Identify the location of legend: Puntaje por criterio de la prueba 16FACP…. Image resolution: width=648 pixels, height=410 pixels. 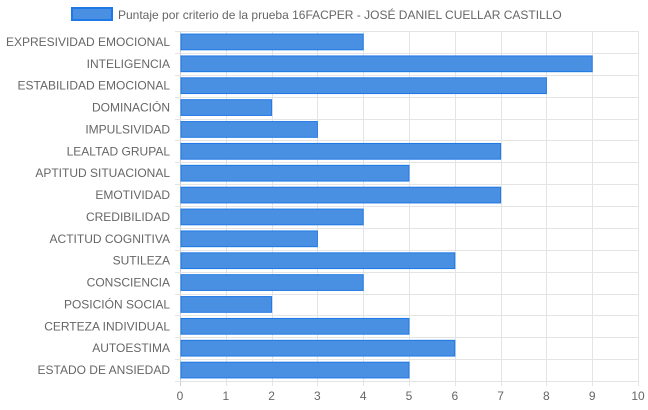
(316, 14).